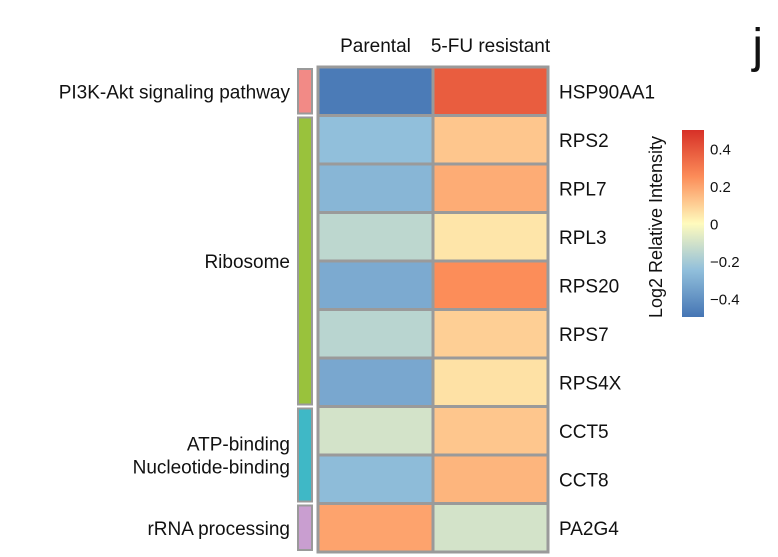 This screenshot has height=557, width=778. I want to click on legend-ticks: 0.4 0.2 0 −0.2 −0.4, so click(725, 225).